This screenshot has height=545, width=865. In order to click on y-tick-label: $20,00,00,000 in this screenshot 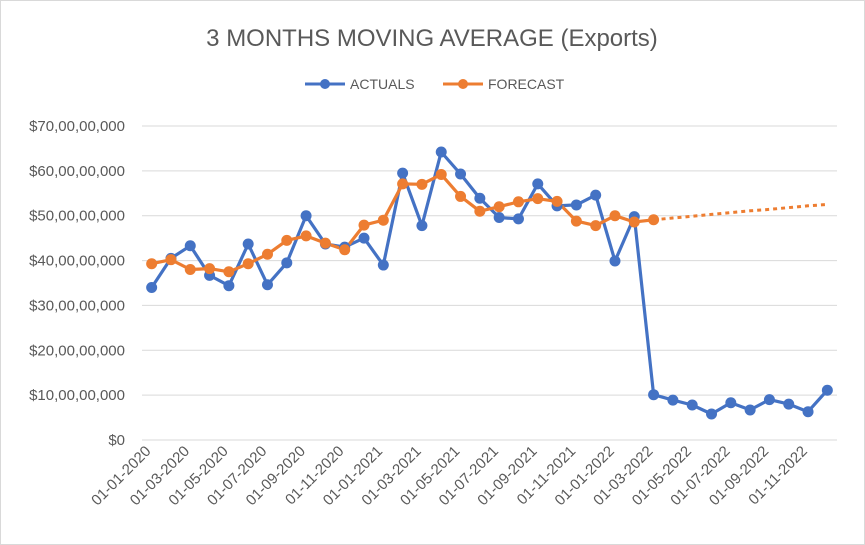, I will do `click(77, 350)`.